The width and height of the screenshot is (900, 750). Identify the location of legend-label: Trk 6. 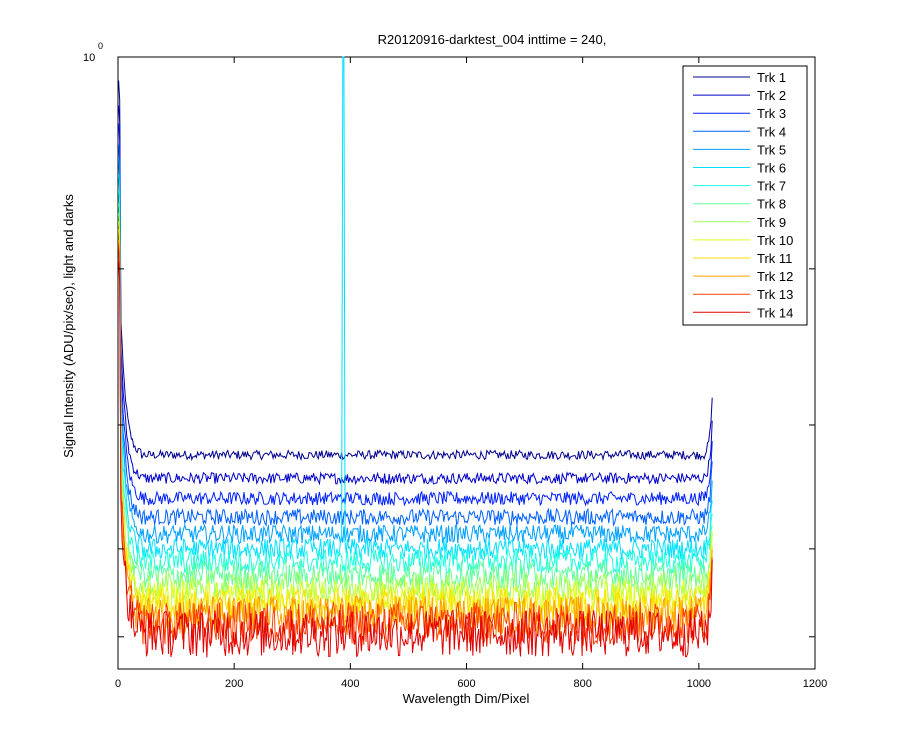
(771, 168).